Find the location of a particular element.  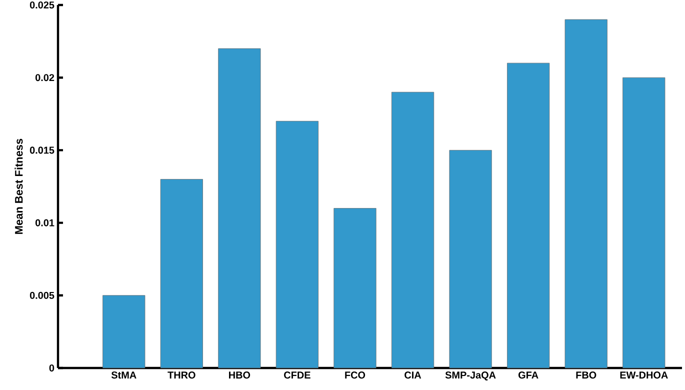

y-axis-title: Mean Best Fitness is located at coordinates (18, 186).